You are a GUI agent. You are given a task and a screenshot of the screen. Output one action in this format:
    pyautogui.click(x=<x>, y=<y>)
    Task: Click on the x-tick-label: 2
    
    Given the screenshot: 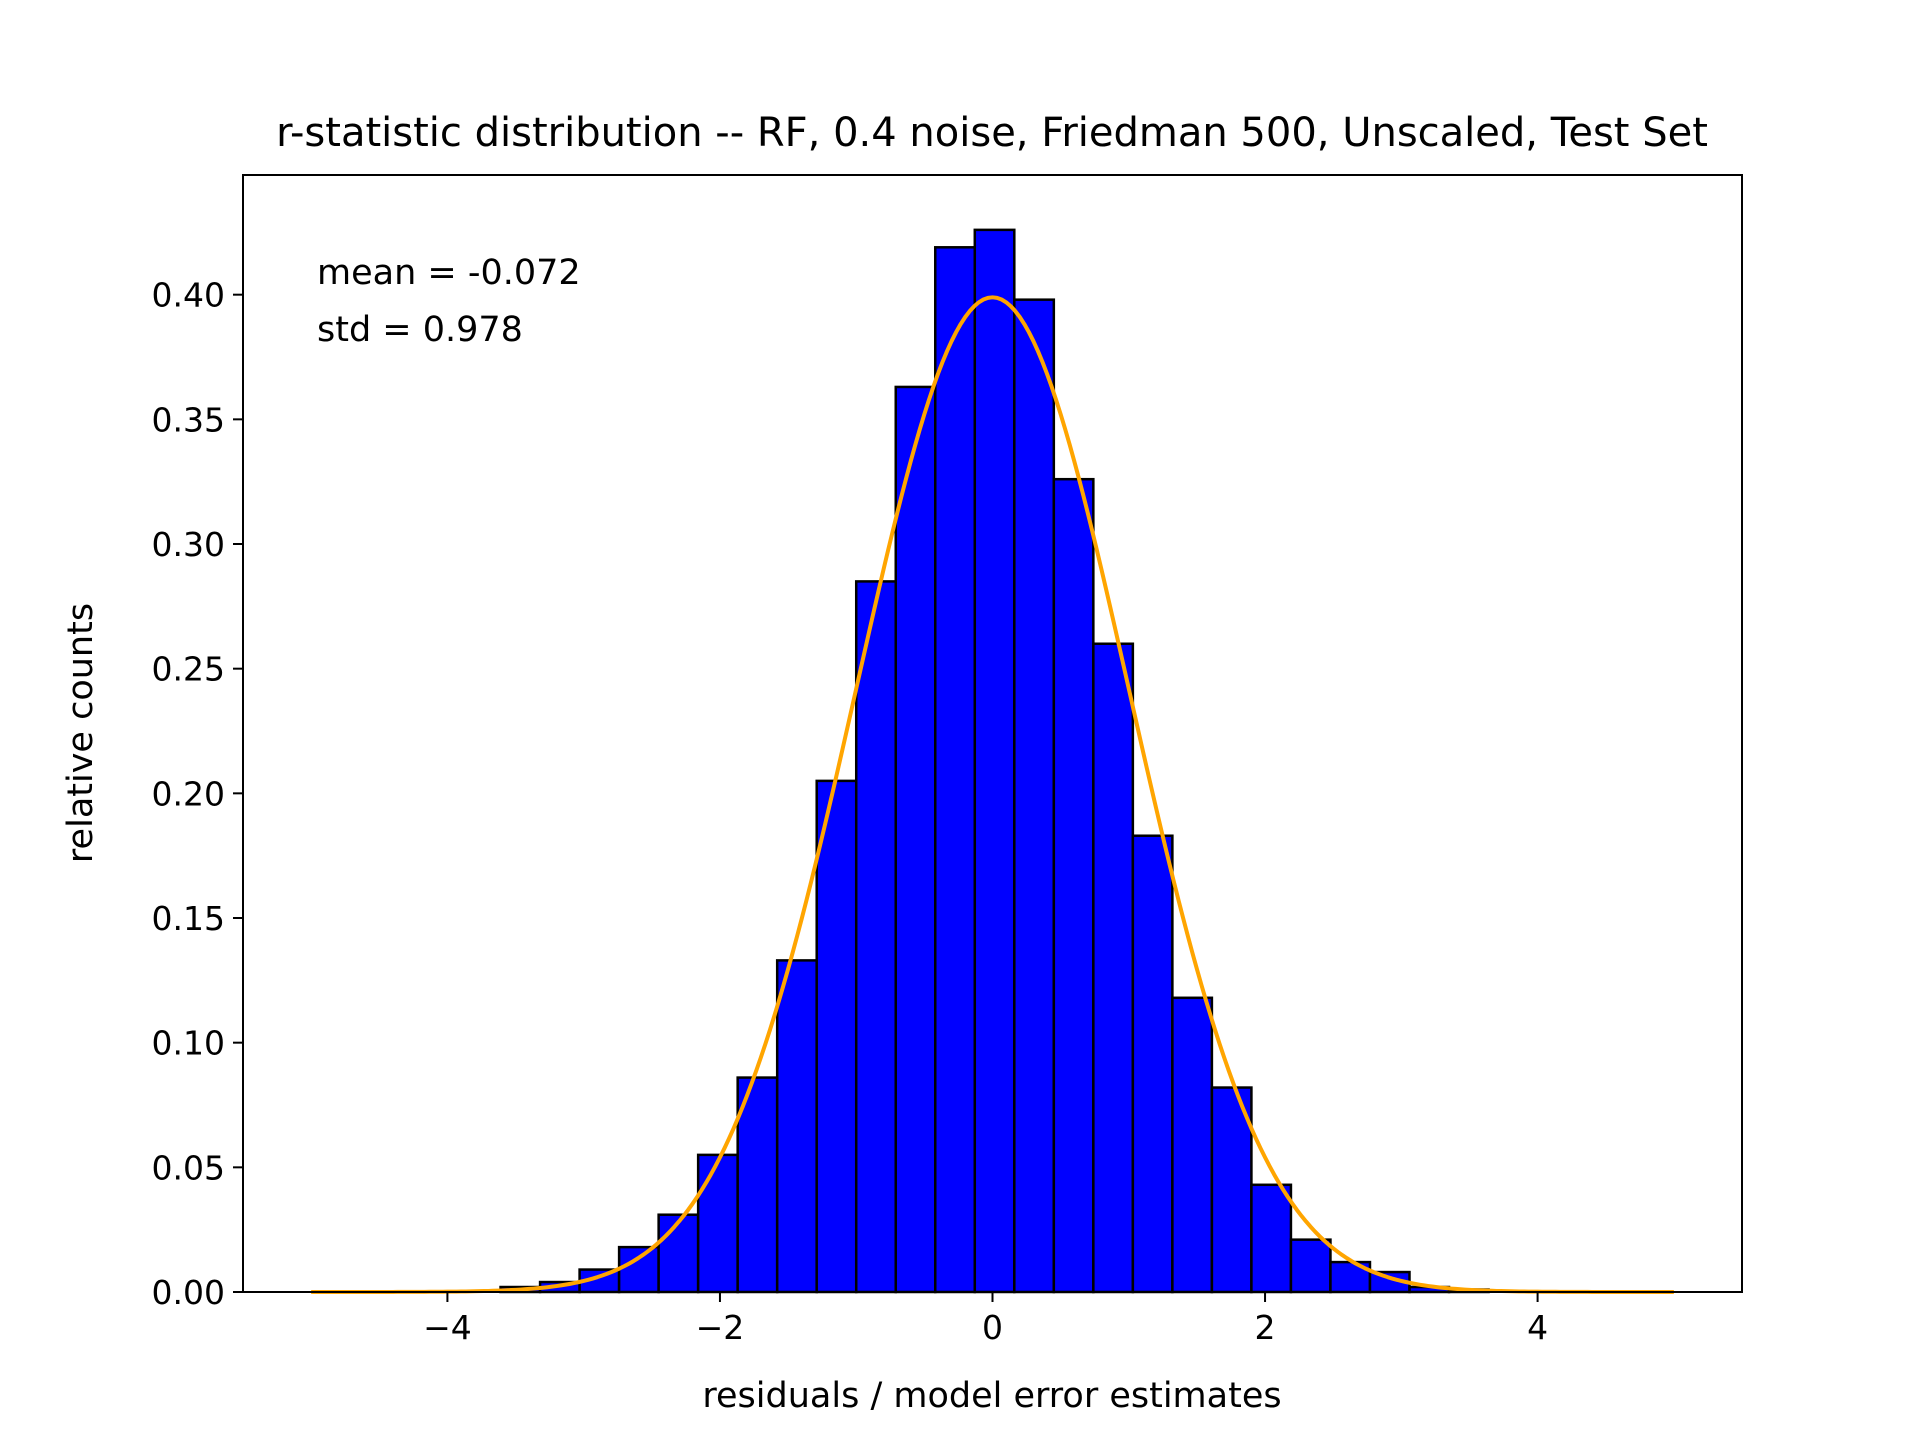 What is the action you would take?
    pyautogui.click(x=1265, y=1327)
    